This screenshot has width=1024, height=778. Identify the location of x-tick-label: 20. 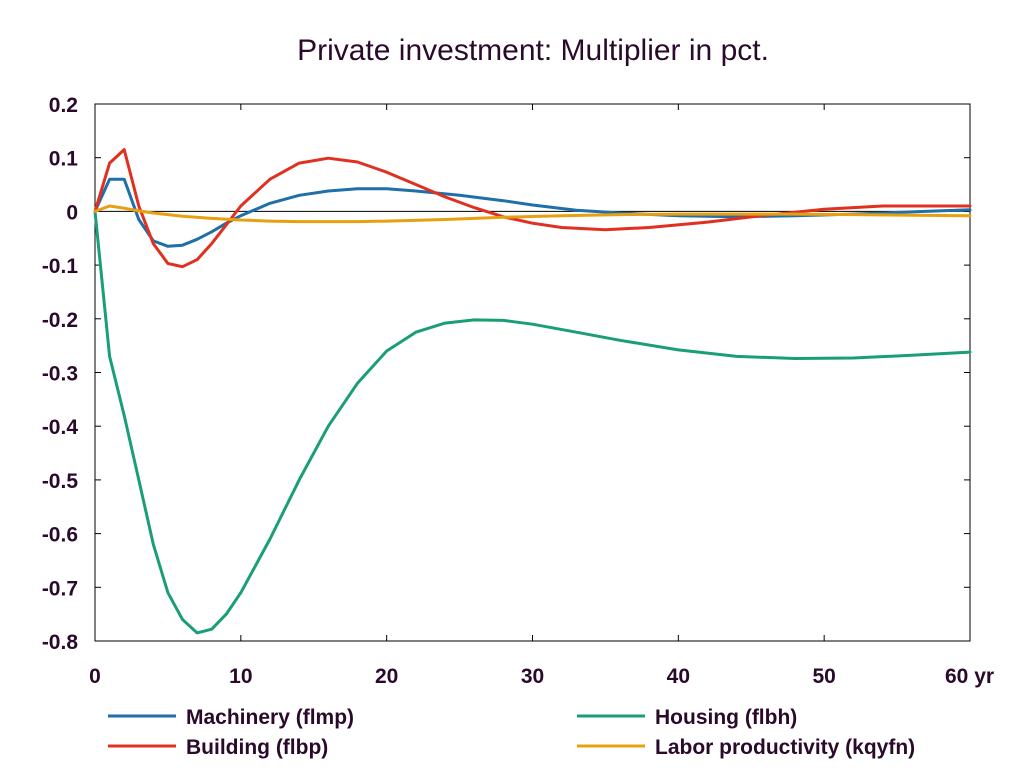
(386, 676).